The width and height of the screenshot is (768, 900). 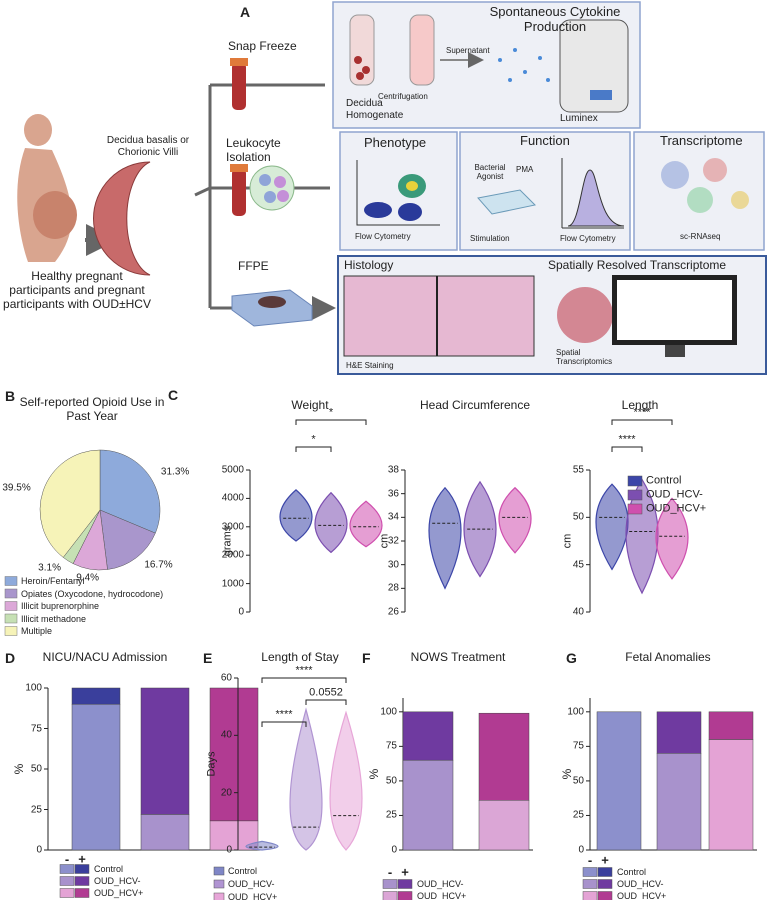 What do you see at coordinates (232, 498) in the screenshot?
I see `y-tick-label: 4000` at bounding box center [232, 498].